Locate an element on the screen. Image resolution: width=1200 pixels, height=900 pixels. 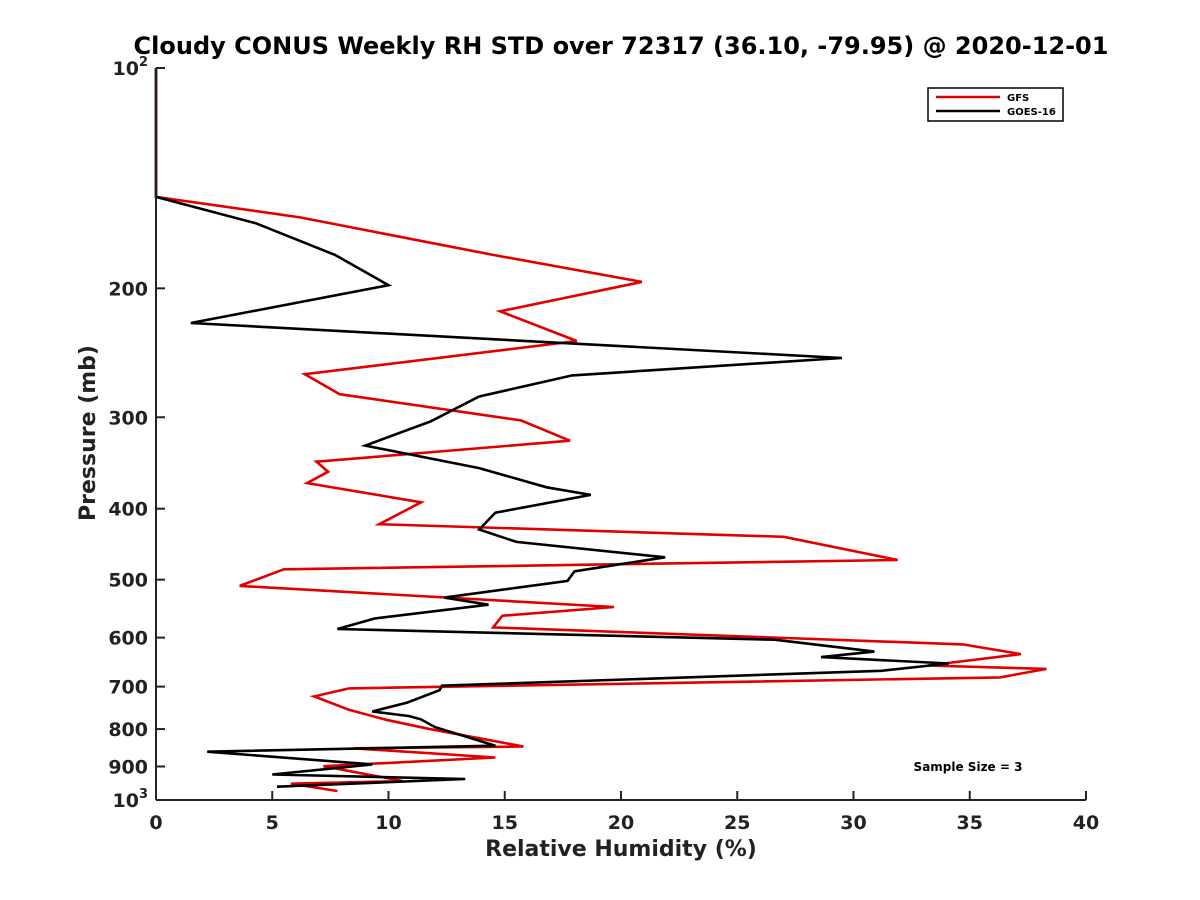
x-tick-label: 10 is located at coordinates (388, 823).